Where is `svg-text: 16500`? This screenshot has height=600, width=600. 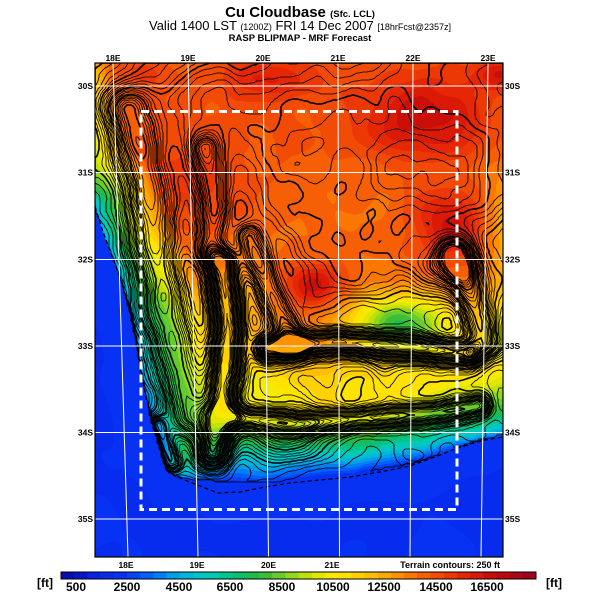 svg-text: 16500 is located at coordinates (487, 587).